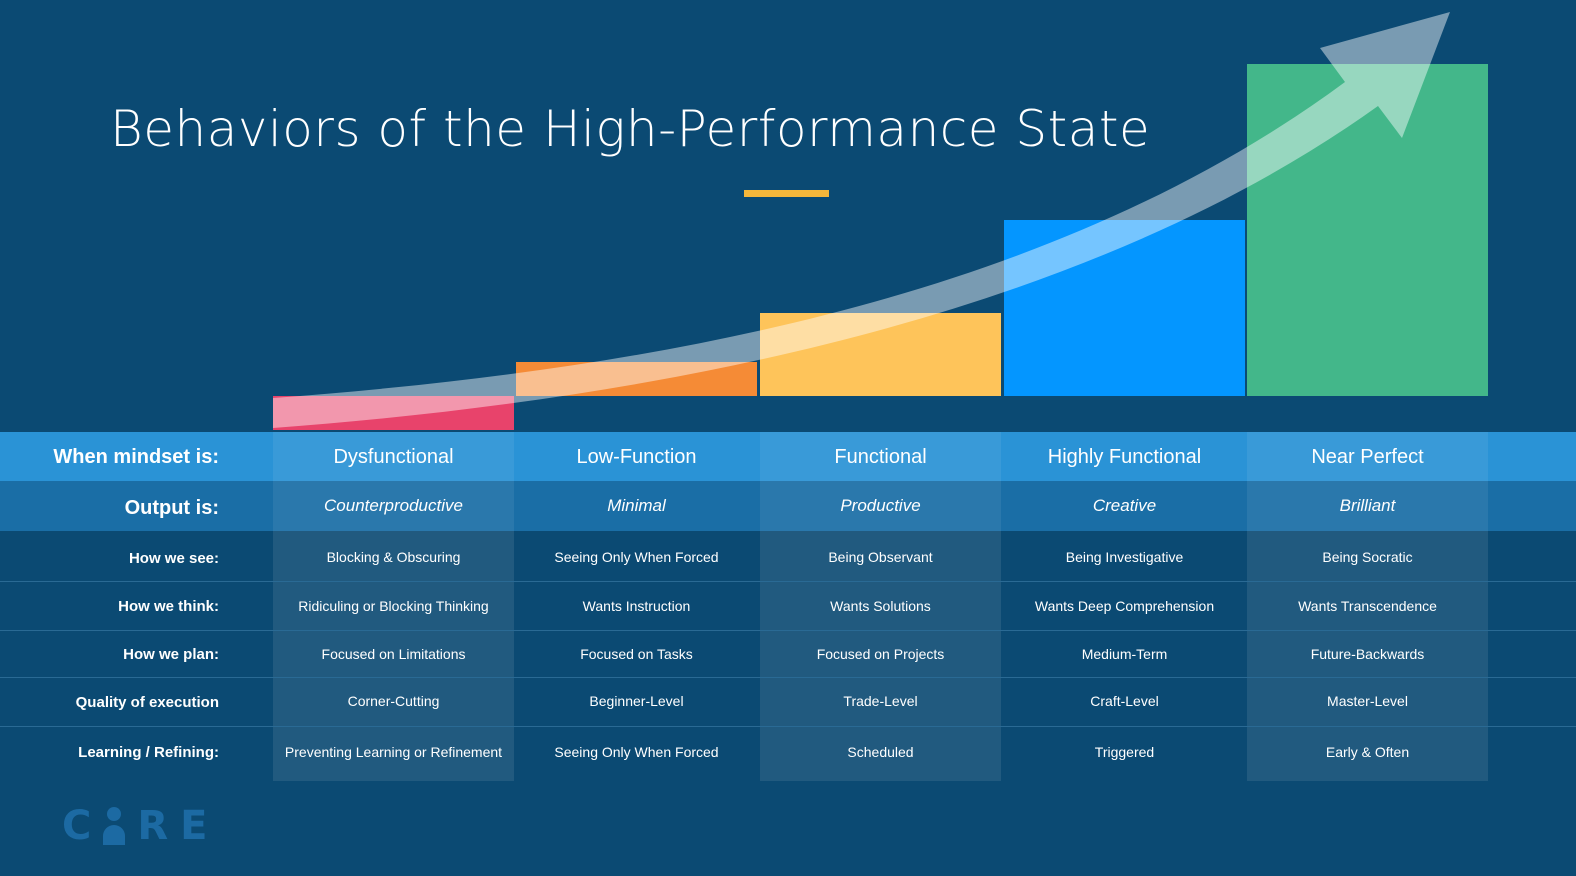 The height and width of the screenshot is (876, 1576). What do you see at coordinates (168, 606) in the screenshot?
I see `row-label-think: How we think:` at bounding box center [168, 606].